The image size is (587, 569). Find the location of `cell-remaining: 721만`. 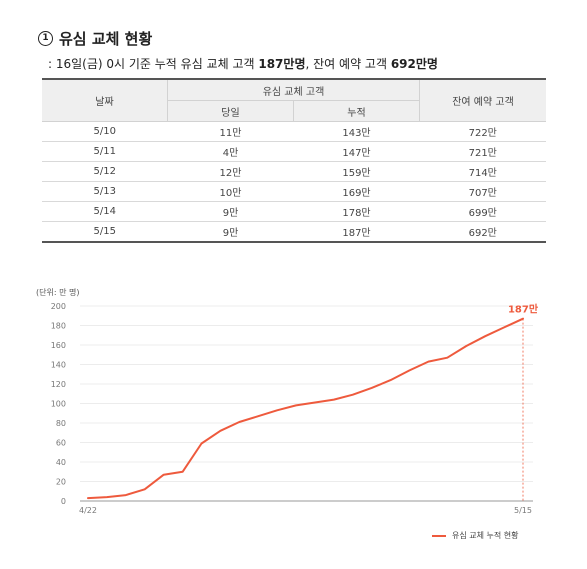

cell-remaining: 721만 is located at coordinates (482, 151).